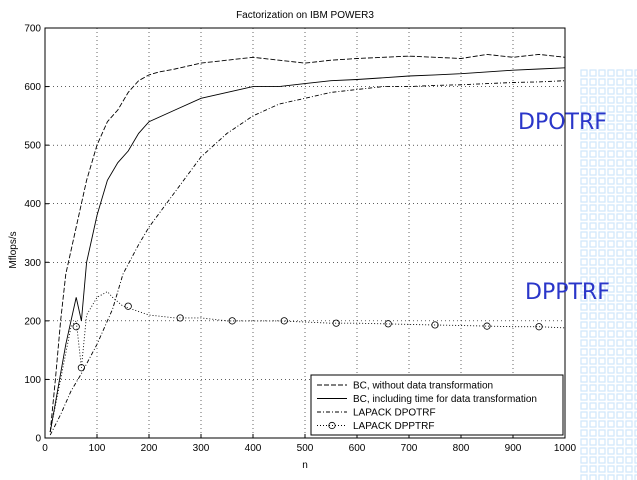  What do you see at coordinates (332, 425) in the screenshot?
I see `legend-marker` at bounding box center [332, 425].